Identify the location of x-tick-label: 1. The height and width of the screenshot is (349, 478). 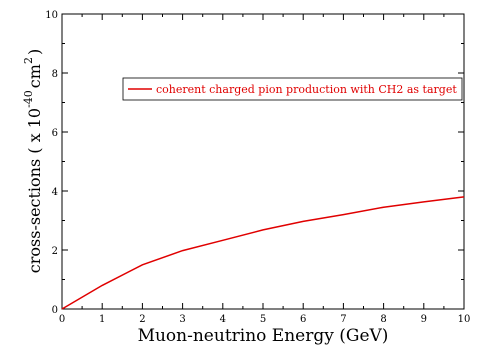
(102, 319).